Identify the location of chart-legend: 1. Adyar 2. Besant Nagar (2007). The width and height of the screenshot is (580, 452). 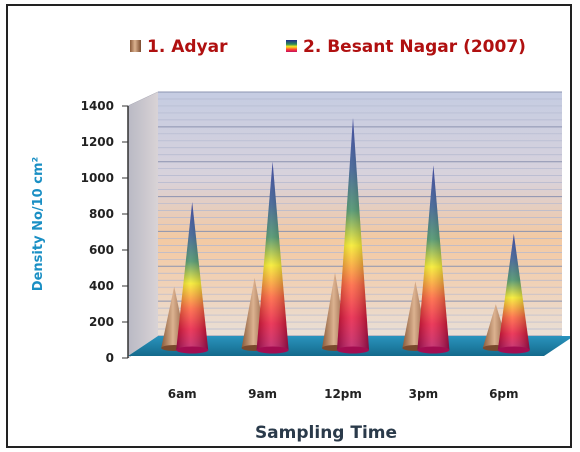
(328, 47).